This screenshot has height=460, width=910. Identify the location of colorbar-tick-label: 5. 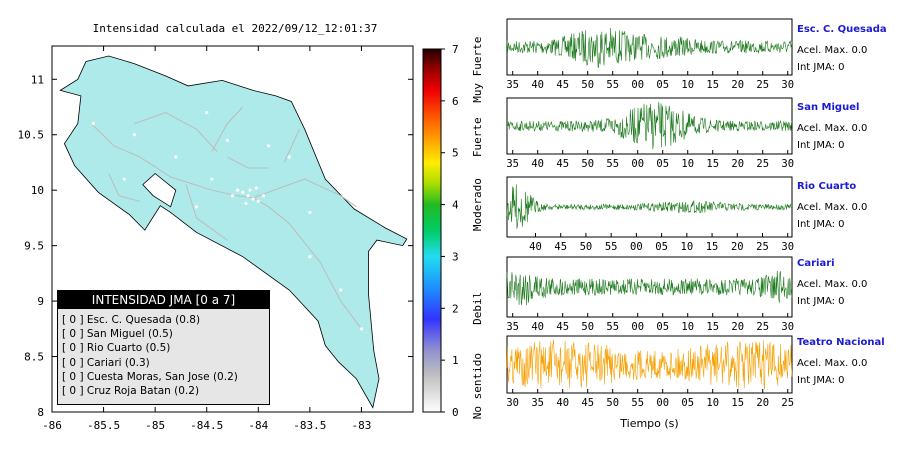
(455, 153).